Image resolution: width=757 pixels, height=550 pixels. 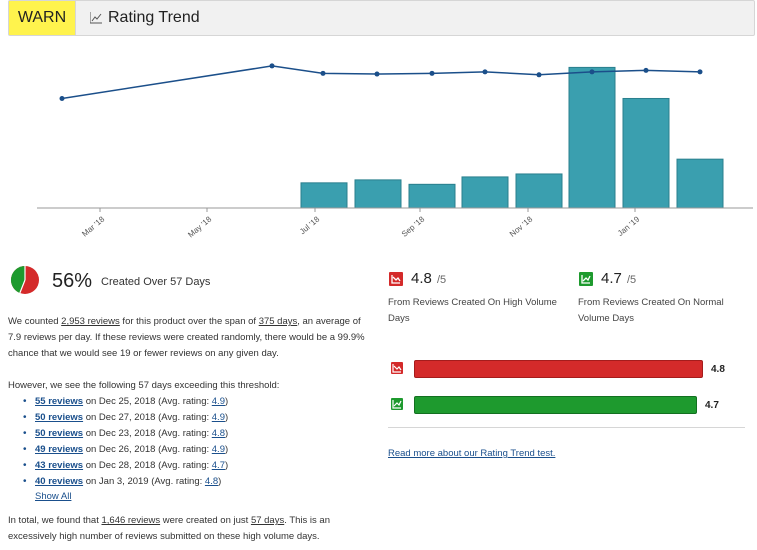 What do you see at coordinates (521, 226) in the screenshot?
I see `x-tick-label: Nov '18` at bounding box center [521, 226].